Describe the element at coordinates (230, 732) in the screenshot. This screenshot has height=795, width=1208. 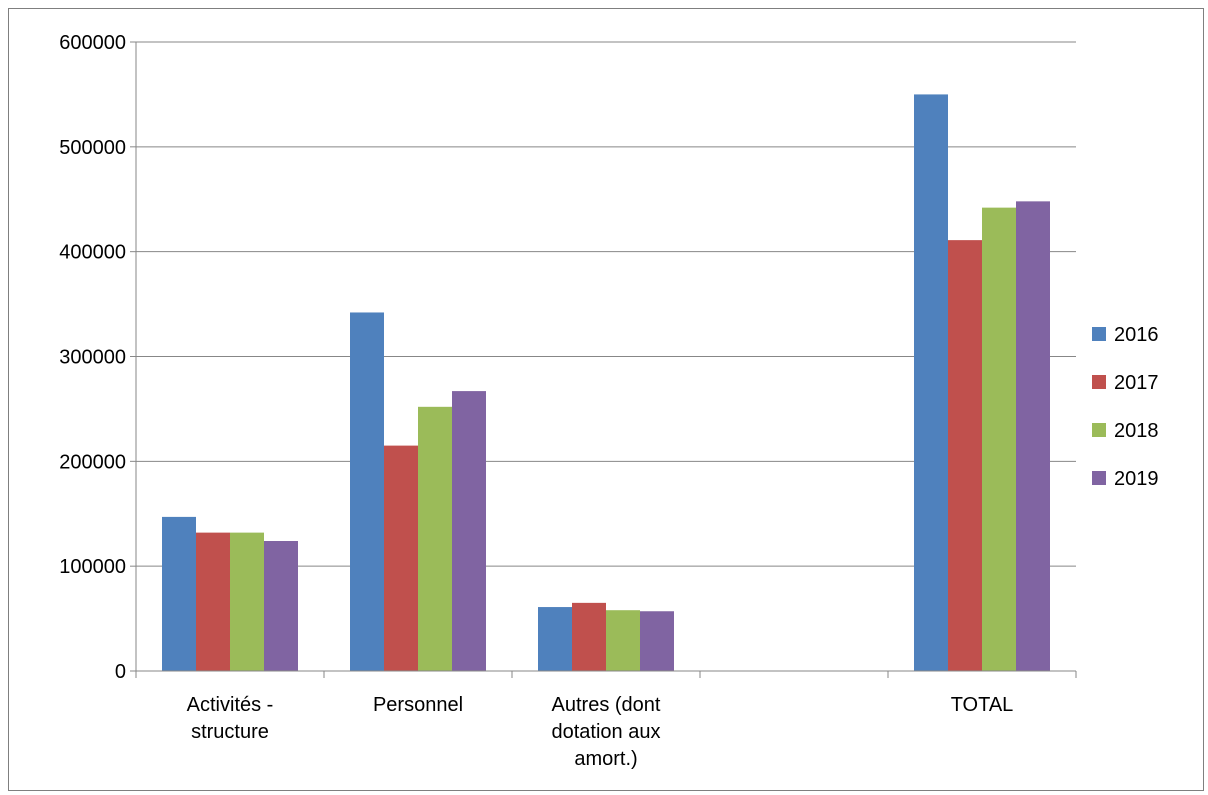
I see `x-tick-label: structure` at that location.